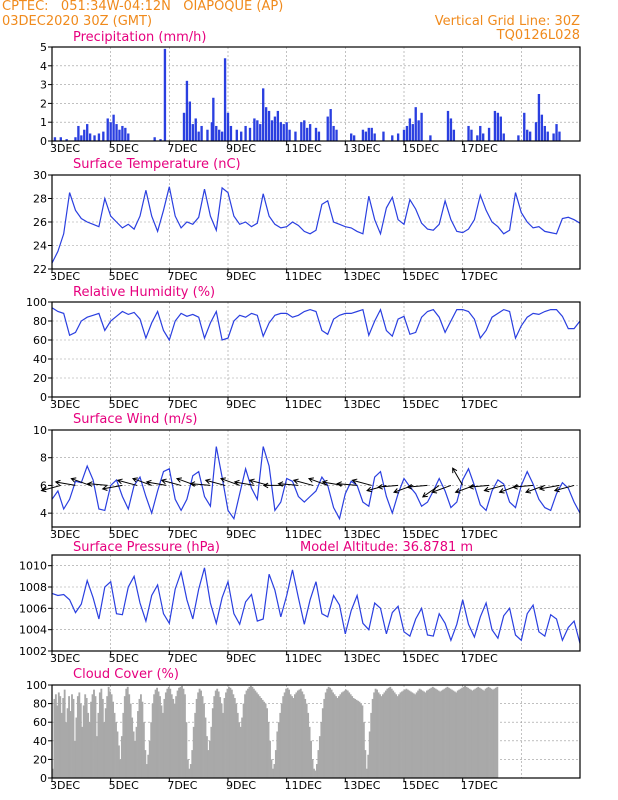  I want to click on x-tick-label: 5DEC, so click(124, 404).